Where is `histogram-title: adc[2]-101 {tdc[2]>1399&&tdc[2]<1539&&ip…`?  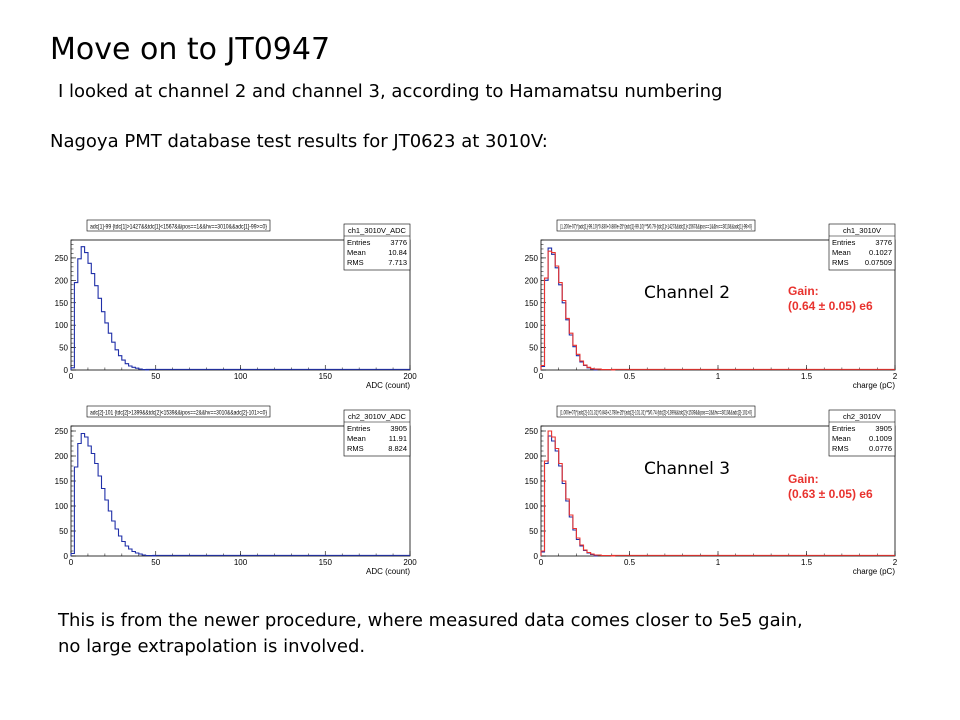 histogram-title: adc[2]-101 {tdc[2]>1399&&tdc[2]<1539&&ip… is located at coordinates (178, 413).